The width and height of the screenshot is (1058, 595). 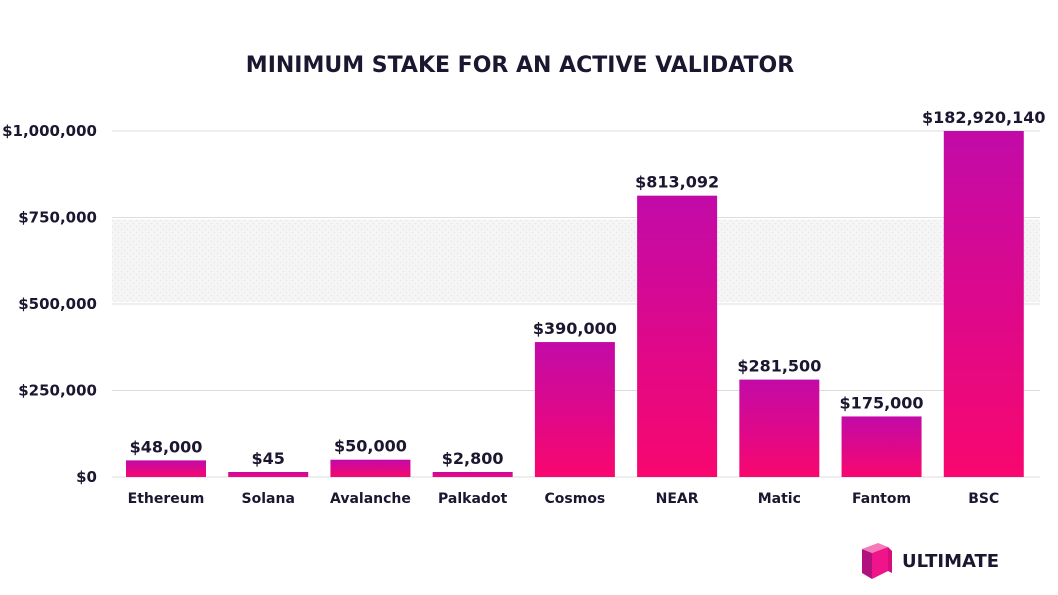 I want to click on data-label: $390,000, so click(x=575, y=328).